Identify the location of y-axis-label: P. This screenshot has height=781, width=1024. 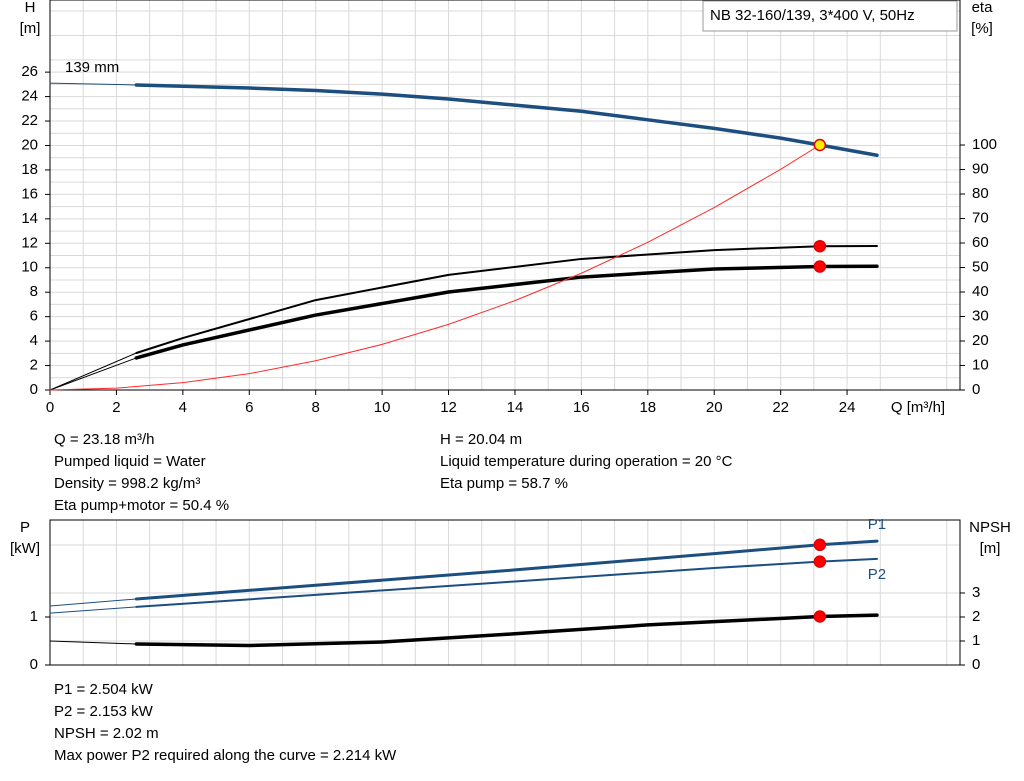
(25, 527).